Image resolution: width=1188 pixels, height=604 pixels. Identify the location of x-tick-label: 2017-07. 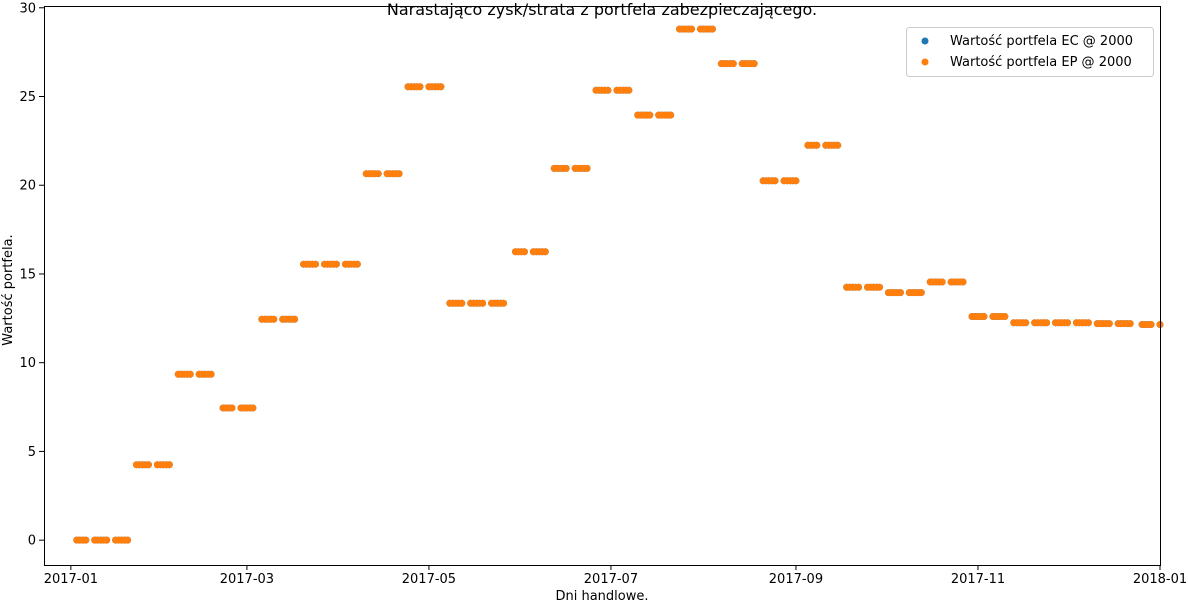
(611, 579).